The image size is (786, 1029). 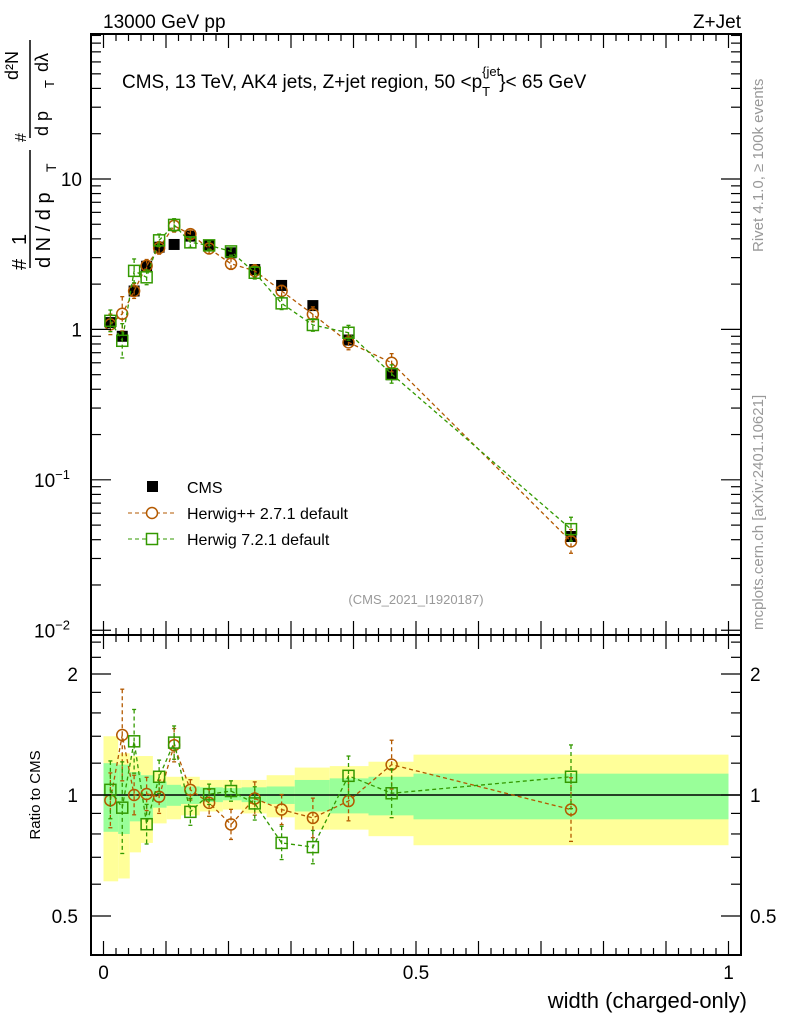 I want to click on ratio-y-tick-label: 0.5, so click(x=65, y=917).